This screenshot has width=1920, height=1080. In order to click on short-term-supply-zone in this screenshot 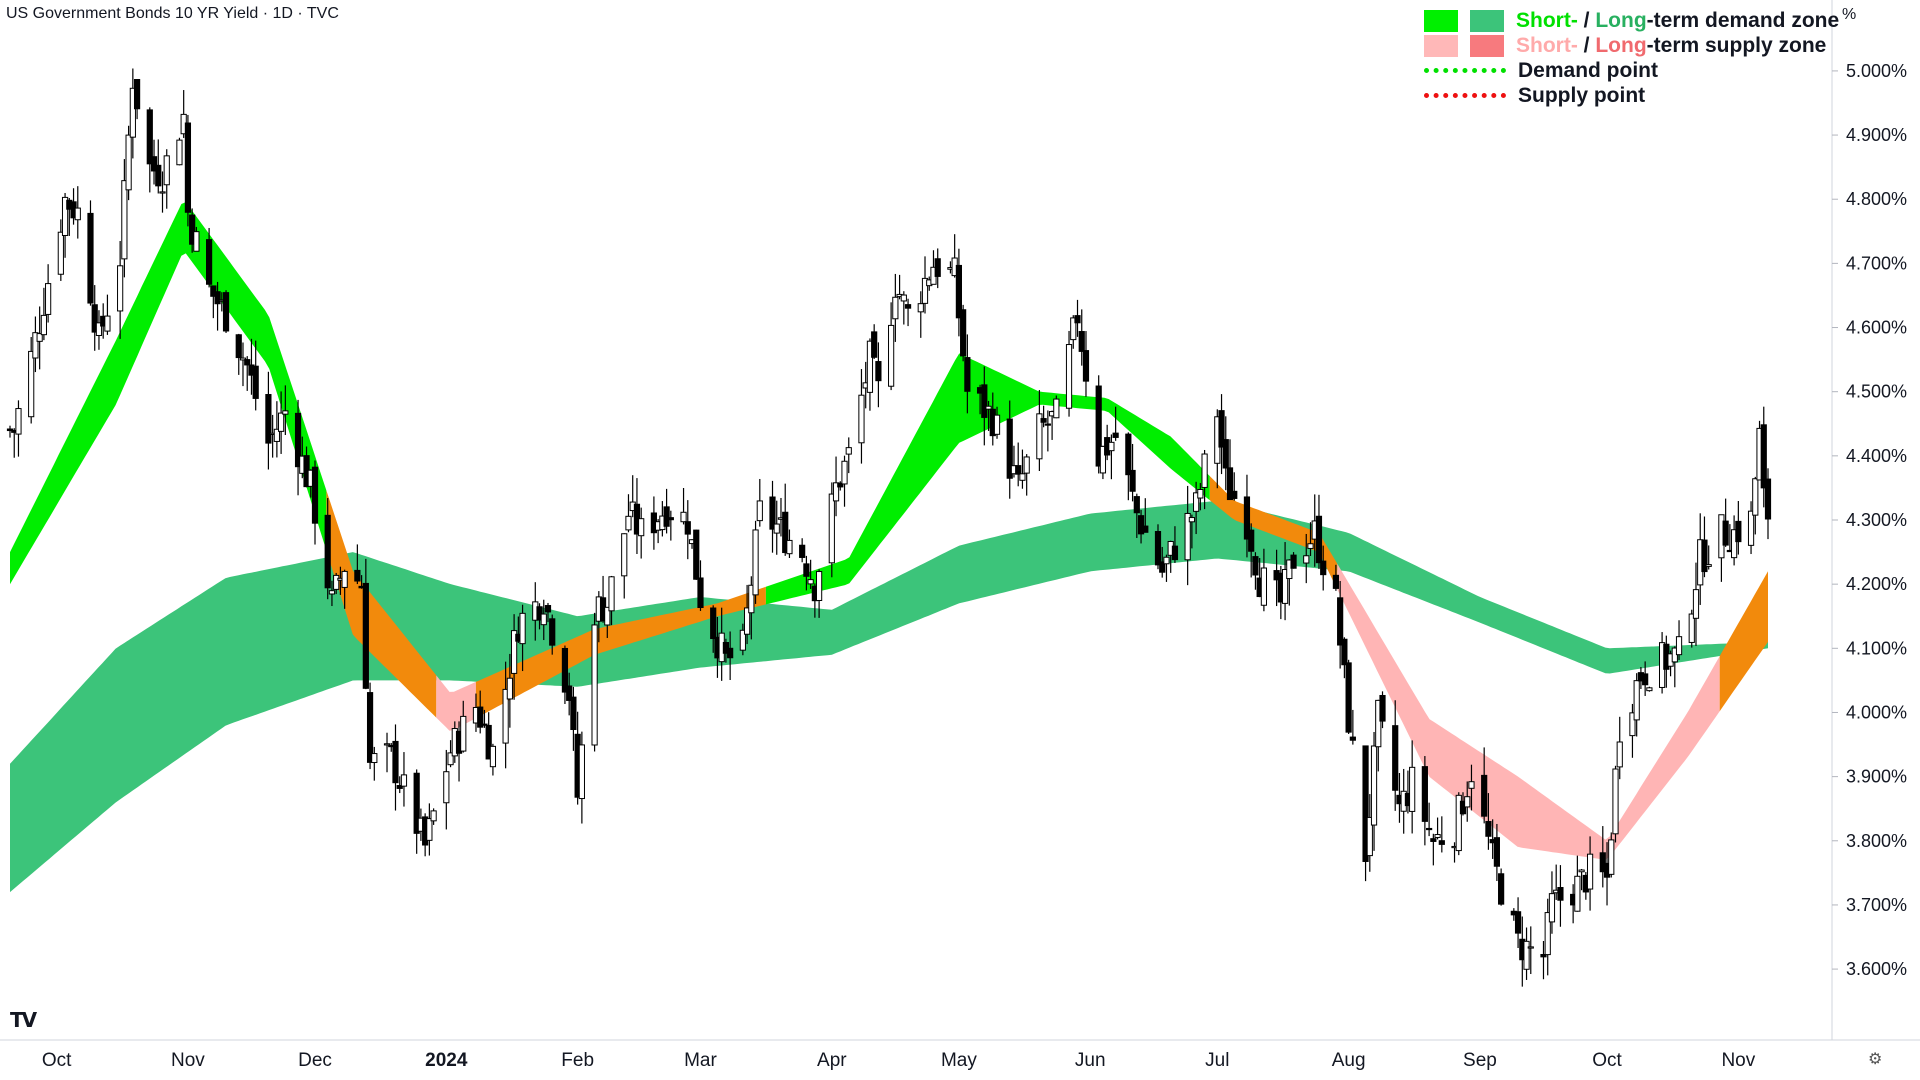, I will do `click(1528, 711)`.